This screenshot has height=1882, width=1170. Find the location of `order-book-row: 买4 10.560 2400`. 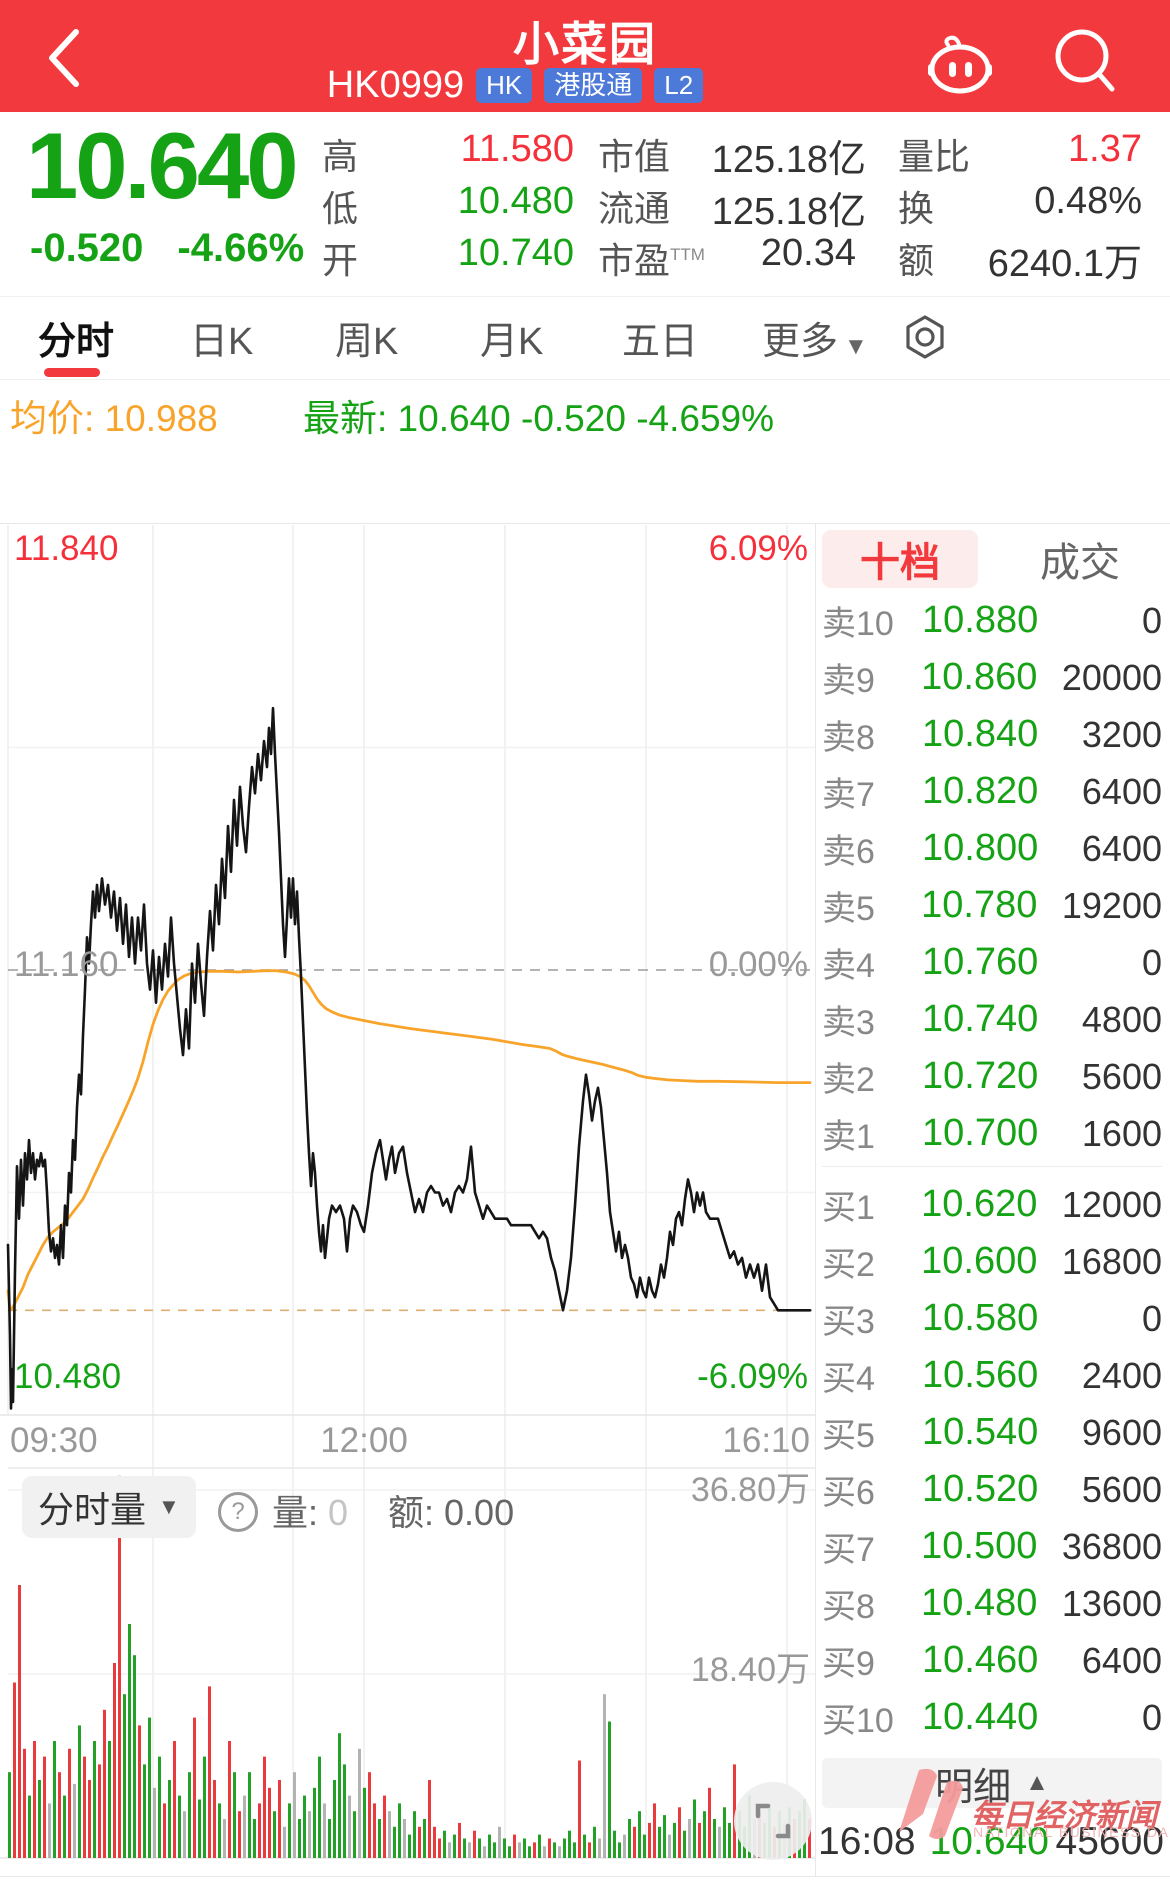

order-book-row: 买4 10.560 2400 is located at coordinates (992, 1375).